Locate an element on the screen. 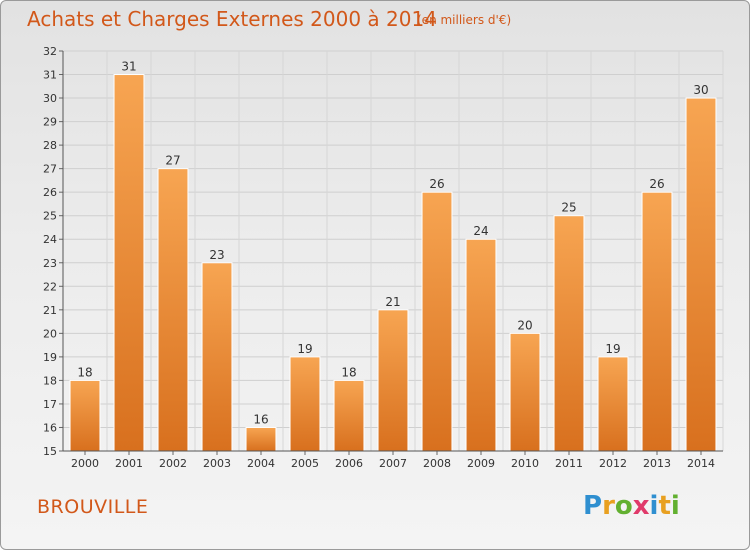 The height and width of the screenshot is (550, 750). x-tick-label: 2004 is located at coordinates (261, 463).